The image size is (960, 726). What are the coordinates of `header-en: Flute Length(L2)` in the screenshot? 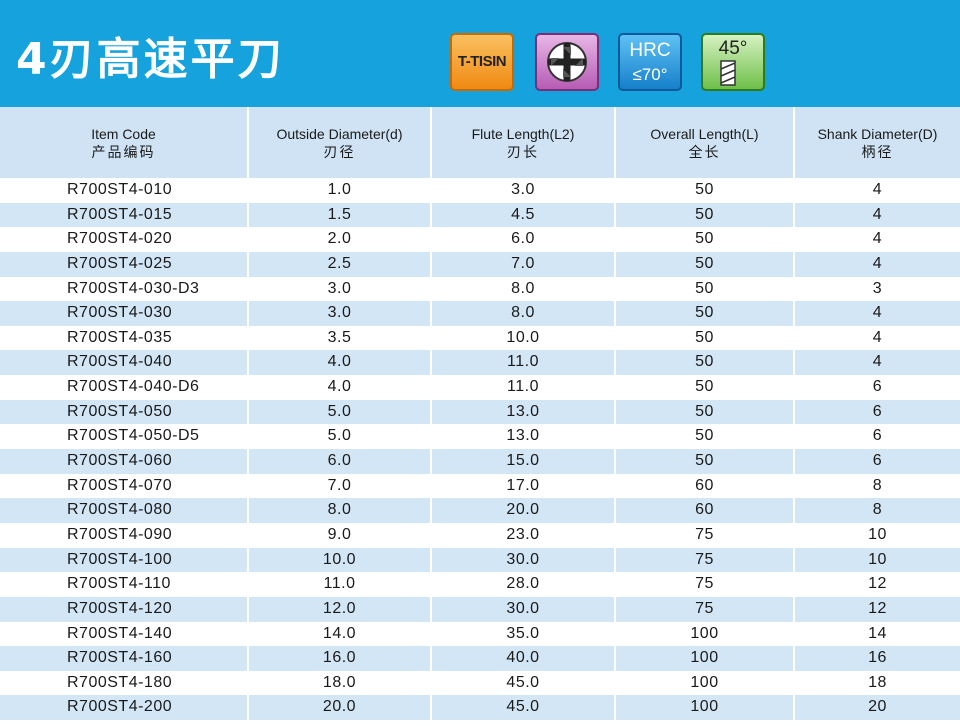 It's located at (523, 134).